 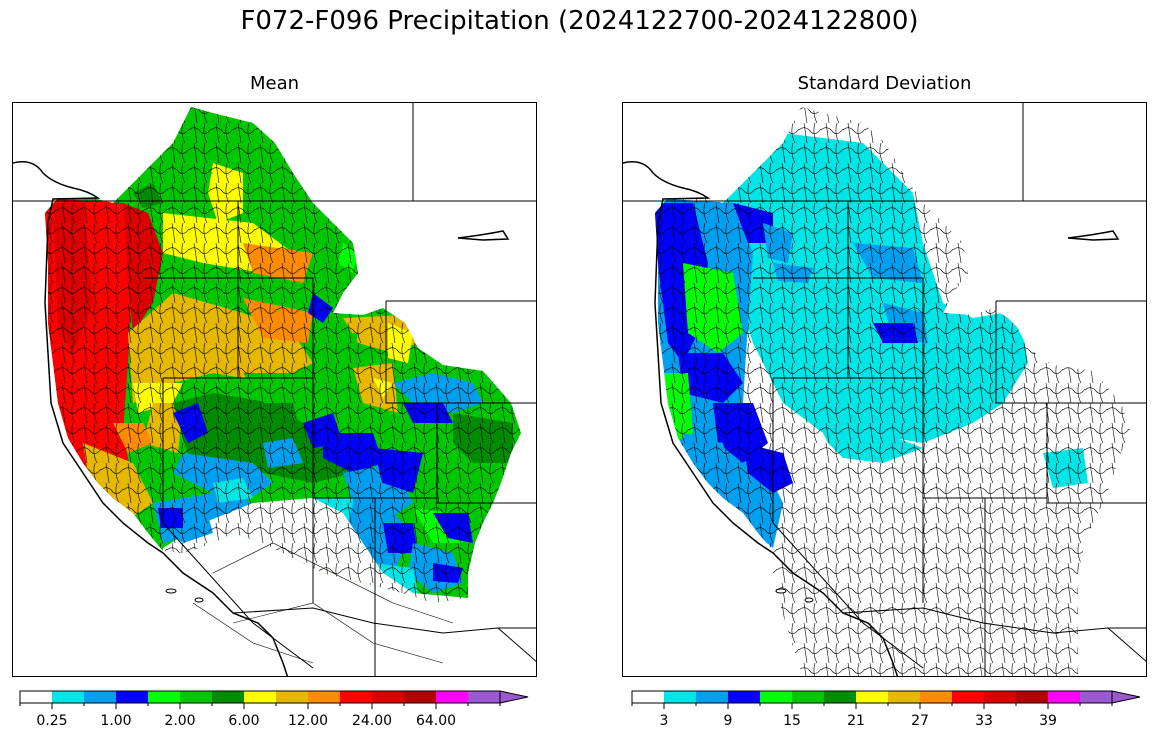 What do you see at coordinates (856, 721) in the screenshot?
I see `stddev-cbar-tick-label: 21` at bounding box center [856, 721].